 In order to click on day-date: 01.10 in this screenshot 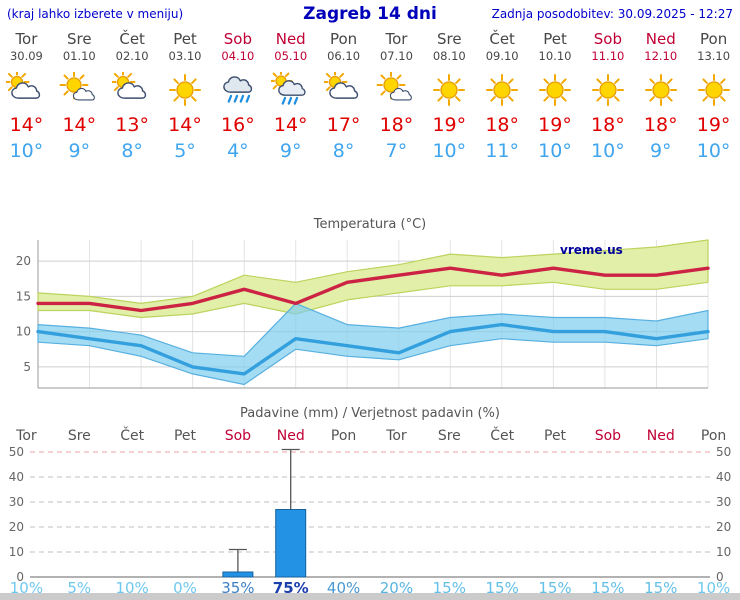, I will do `click(79, 56)`.